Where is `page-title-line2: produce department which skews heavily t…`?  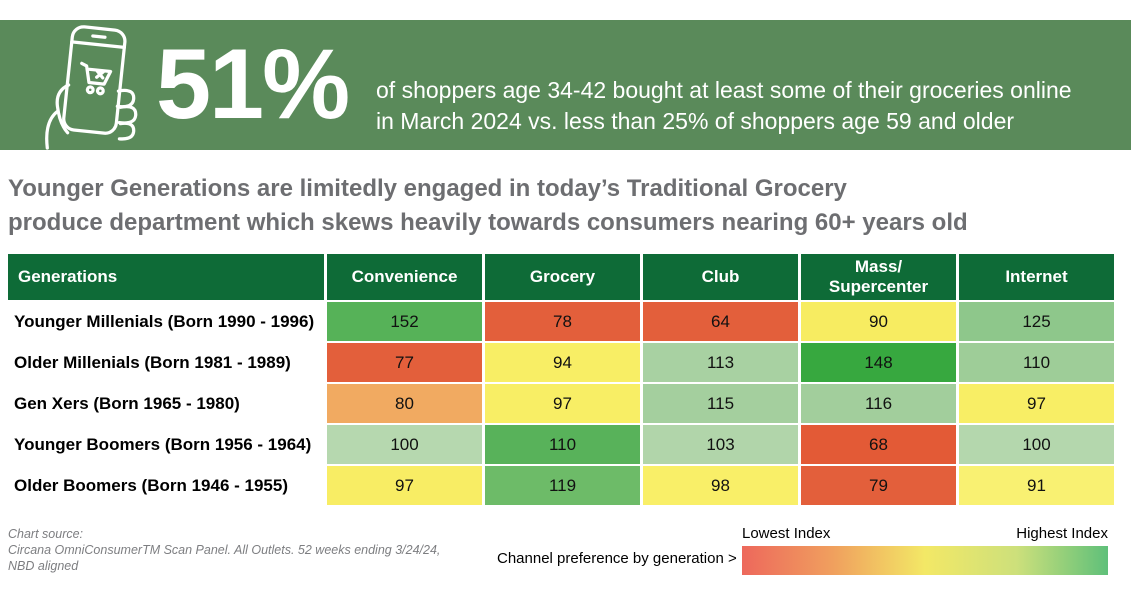
page-title-line2: produce department which skews heavily t… is located at coordinates (488, 222).